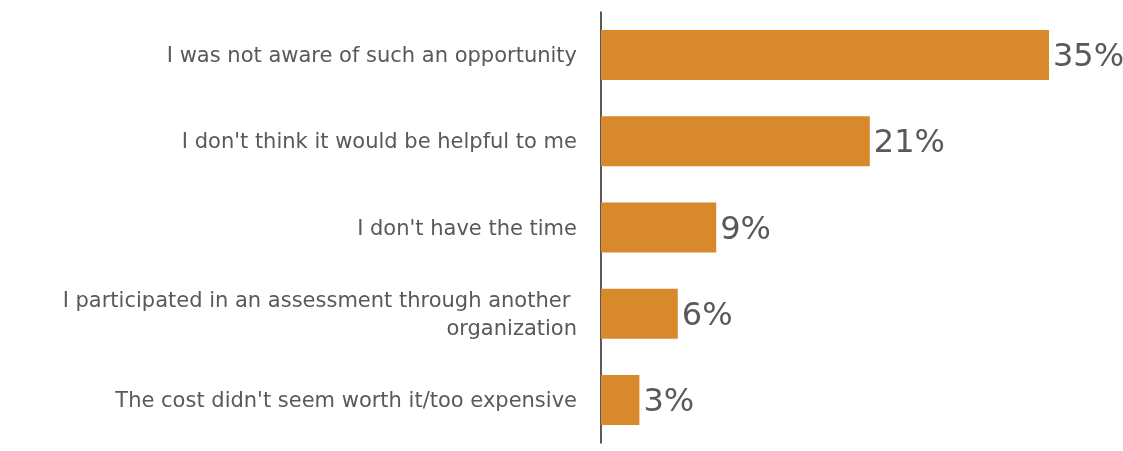  Describe the element at coordinates (379, 141) in the screenshot. I see `y-tick-label: I don't think it would be helpful to me` at that location.